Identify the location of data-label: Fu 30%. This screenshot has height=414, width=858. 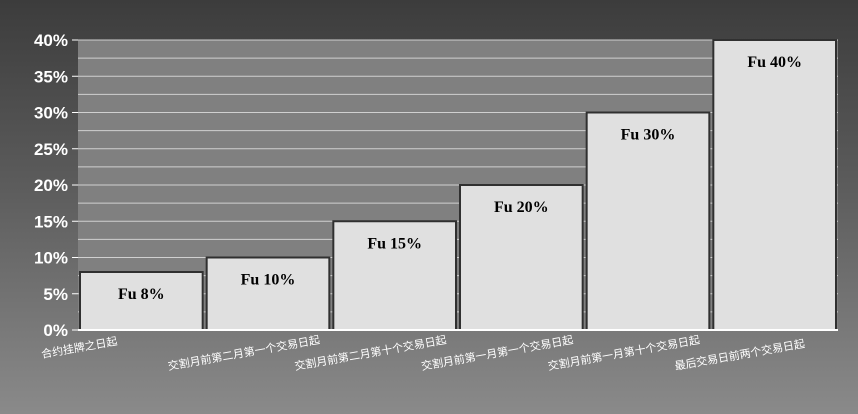
(648, 135).